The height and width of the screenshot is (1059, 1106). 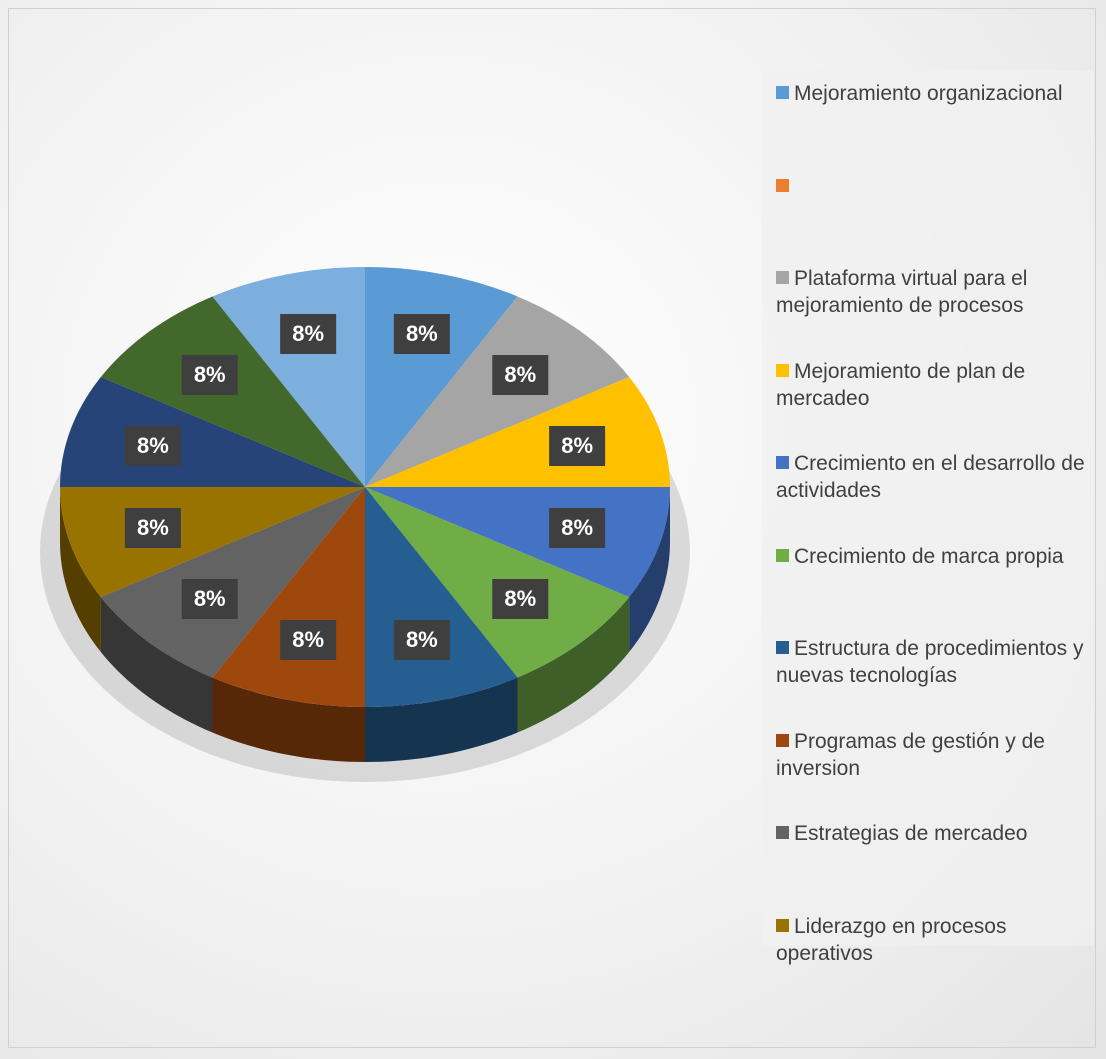 I want to click on legend-item: Liderazgo en procesos operativos, so click(x=931, y=940).